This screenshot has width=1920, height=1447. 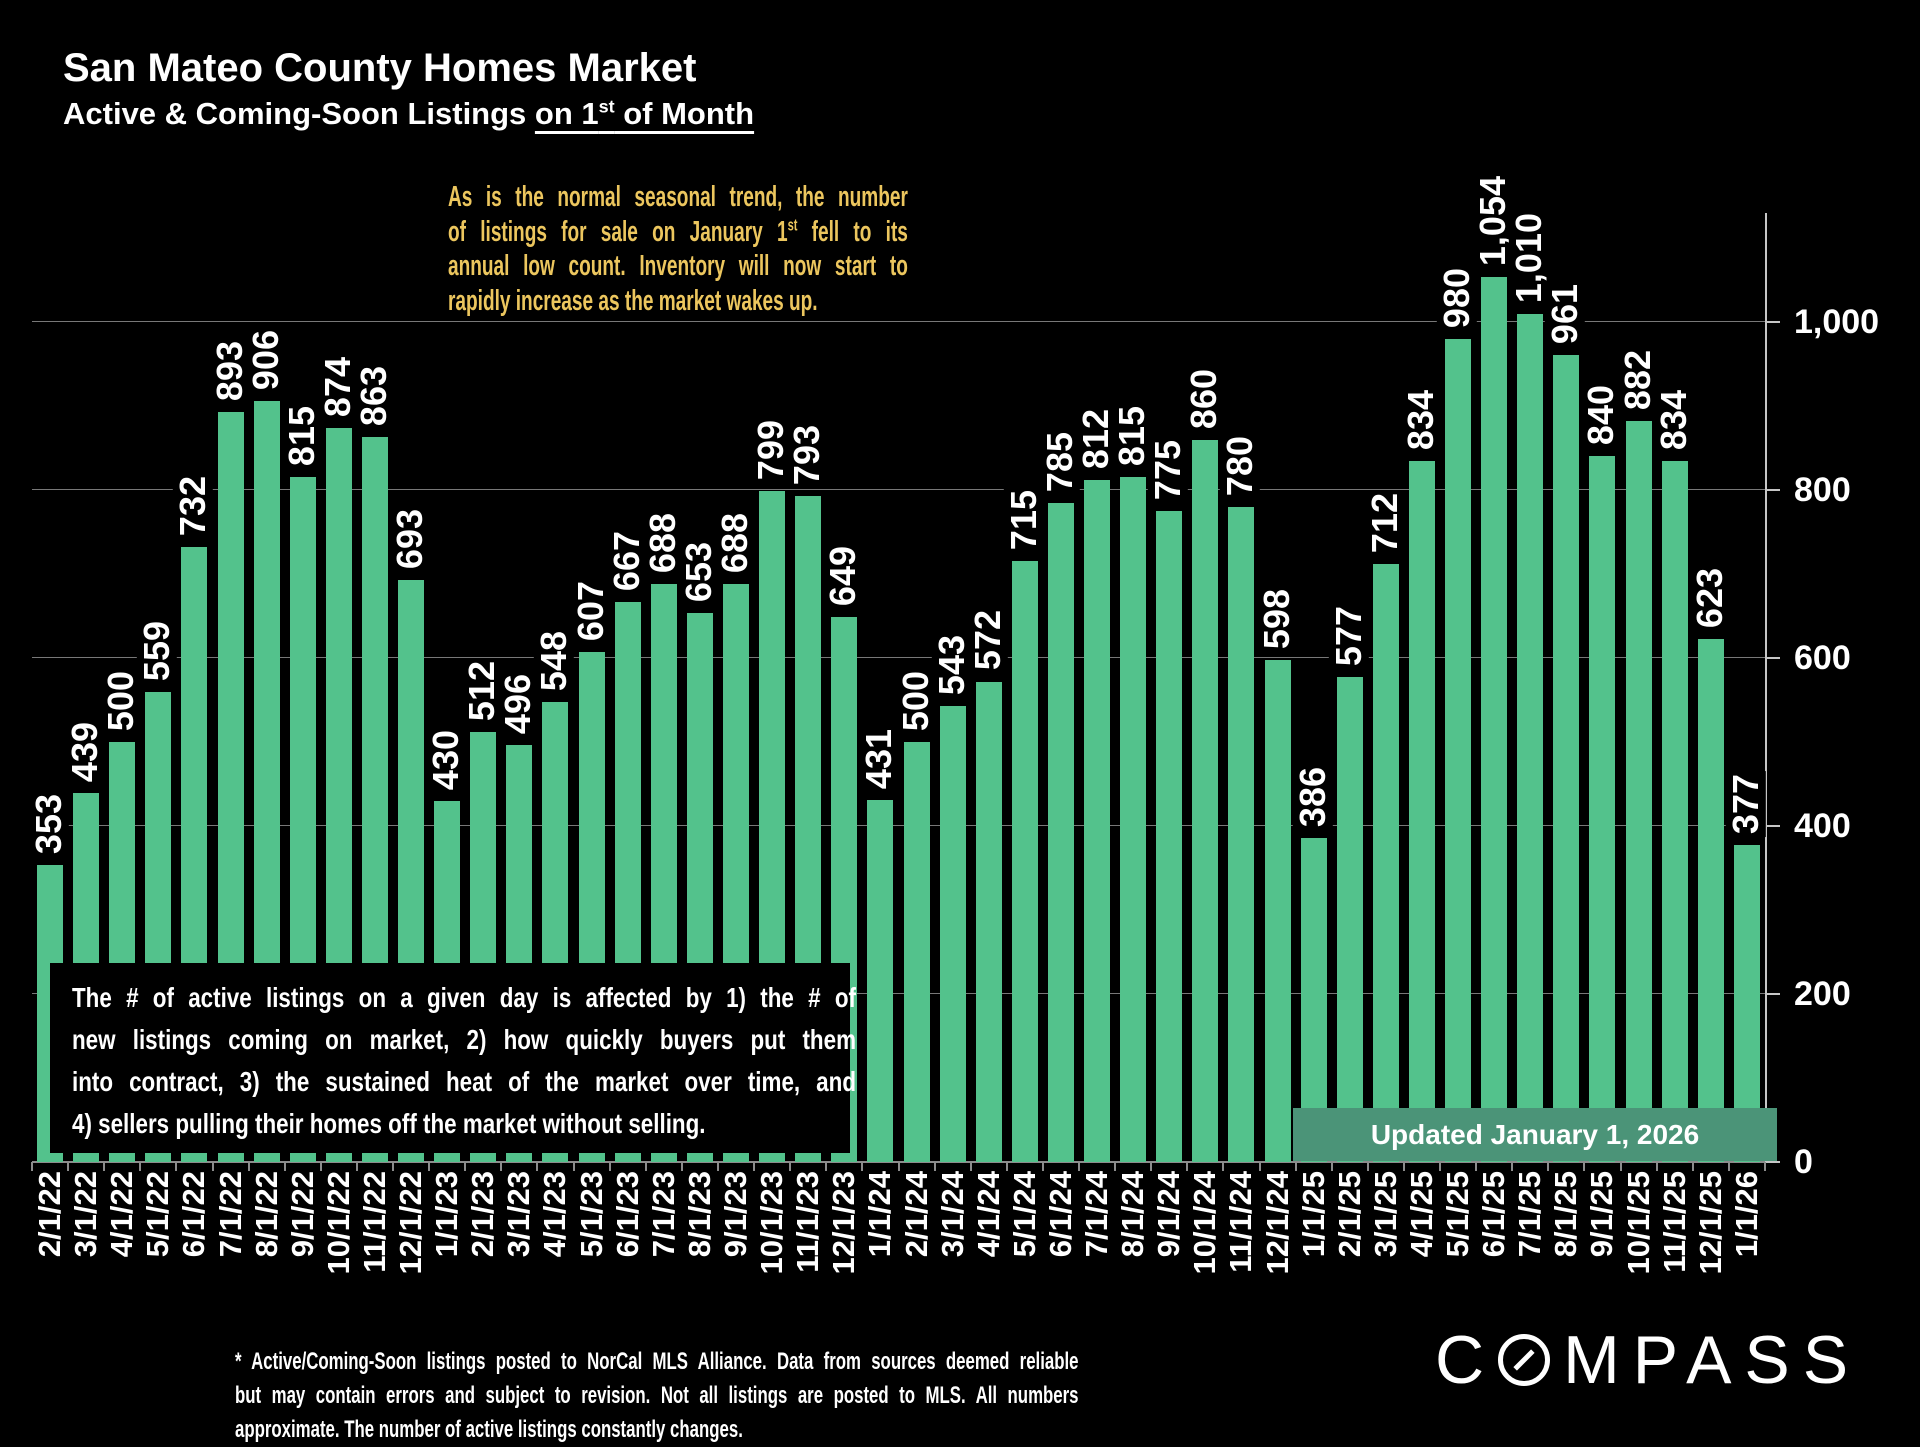 What do you see at coordinates (337, 386) in the screenshot?
I see `bar-value-label: 874` at bounding box center [337, 386].